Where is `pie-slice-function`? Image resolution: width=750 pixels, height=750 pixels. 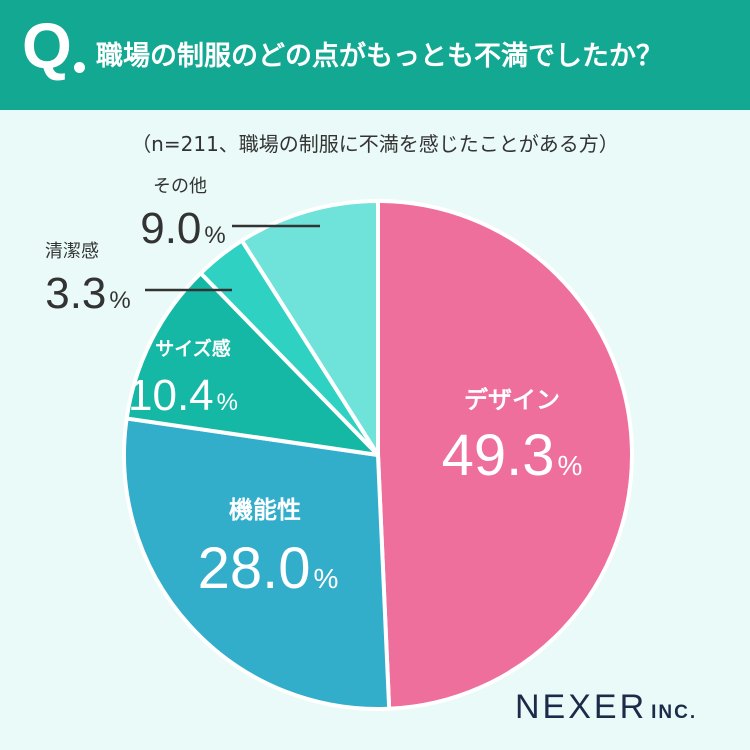 pie-slice-function is located at coordinates (257, 563).